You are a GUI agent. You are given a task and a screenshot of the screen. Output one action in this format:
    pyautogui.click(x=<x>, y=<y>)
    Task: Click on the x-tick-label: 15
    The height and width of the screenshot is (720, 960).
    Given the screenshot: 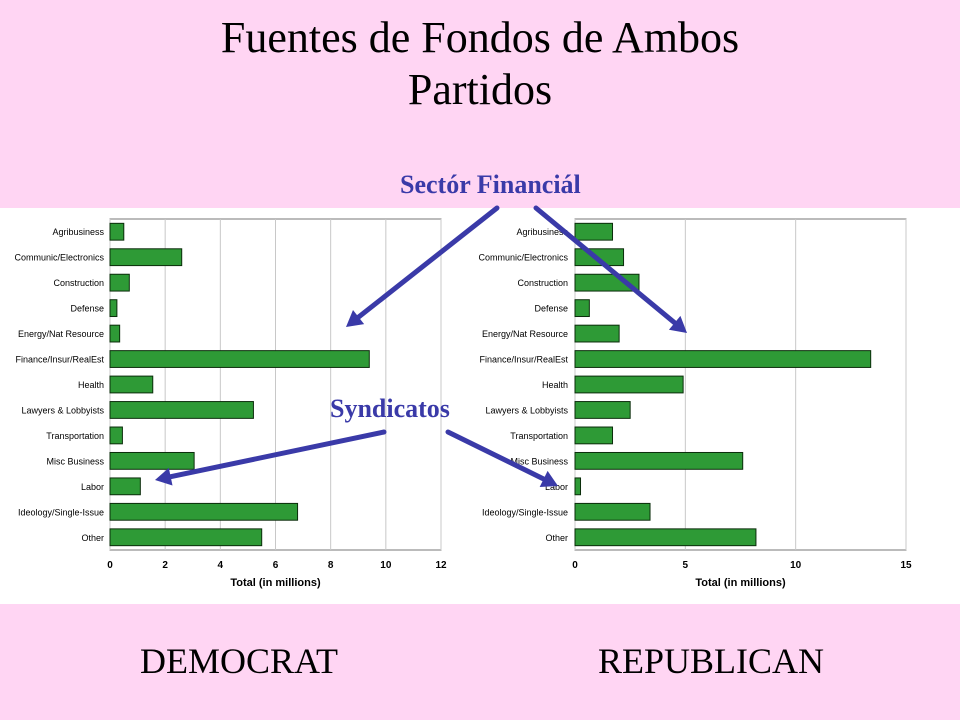 What is the action you would take?
    pyautogui.click(x=906, y=565)
    